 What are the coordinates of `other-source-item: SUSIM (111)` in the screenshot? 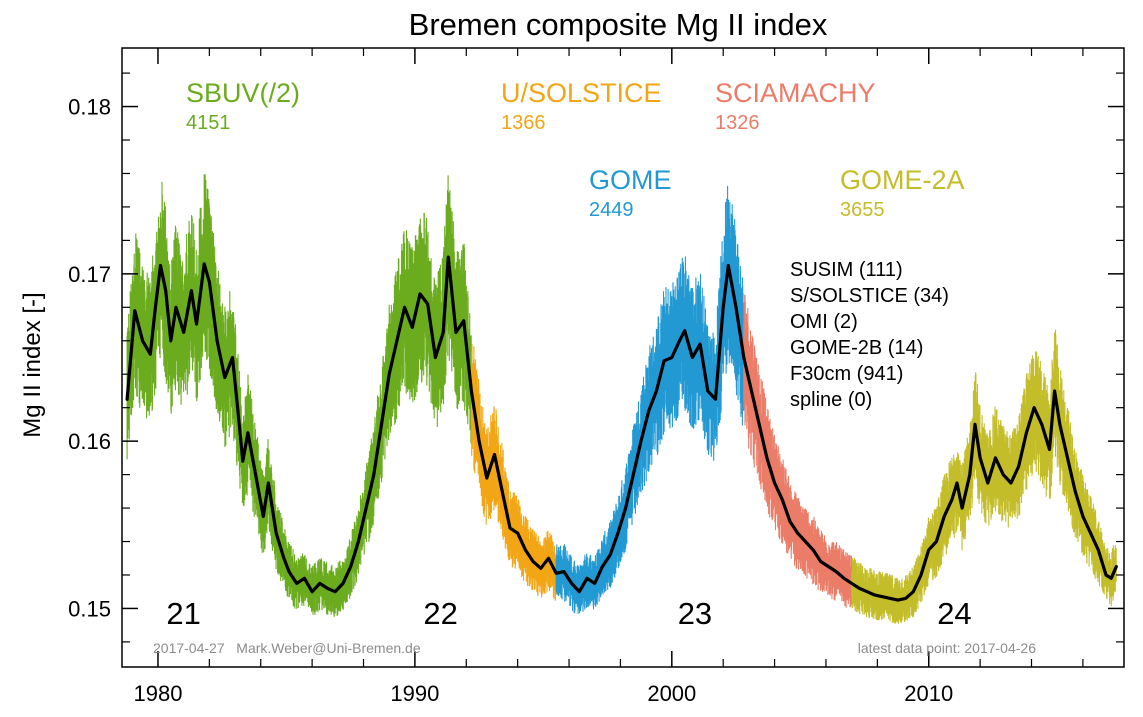 It's located at (846, 270).